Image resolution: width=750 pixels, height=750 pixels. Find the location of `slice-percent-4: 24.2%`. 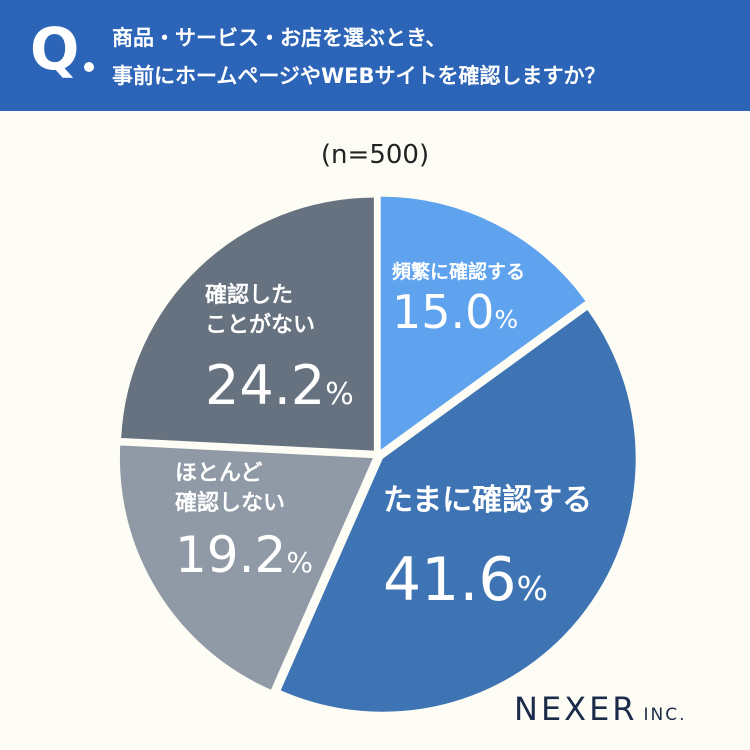

slice-percent-4: 24.2% is located at coordinates (279, 385).